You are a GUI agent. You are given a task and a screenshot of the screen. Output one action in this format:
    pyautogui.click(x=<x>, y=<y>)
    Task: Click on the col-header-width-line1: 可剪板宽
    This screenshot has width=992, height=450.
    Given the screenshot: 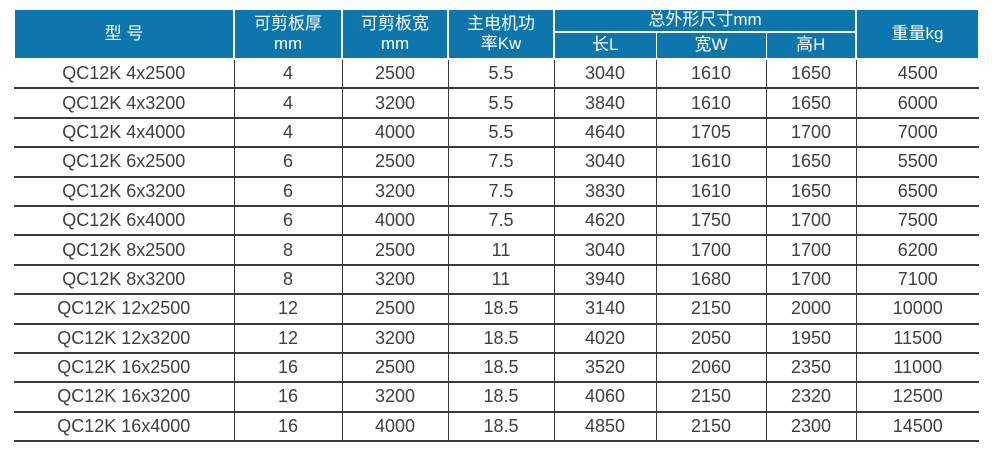 What is the action you would take?
    pyautogui.click(x=395, y=23)
    